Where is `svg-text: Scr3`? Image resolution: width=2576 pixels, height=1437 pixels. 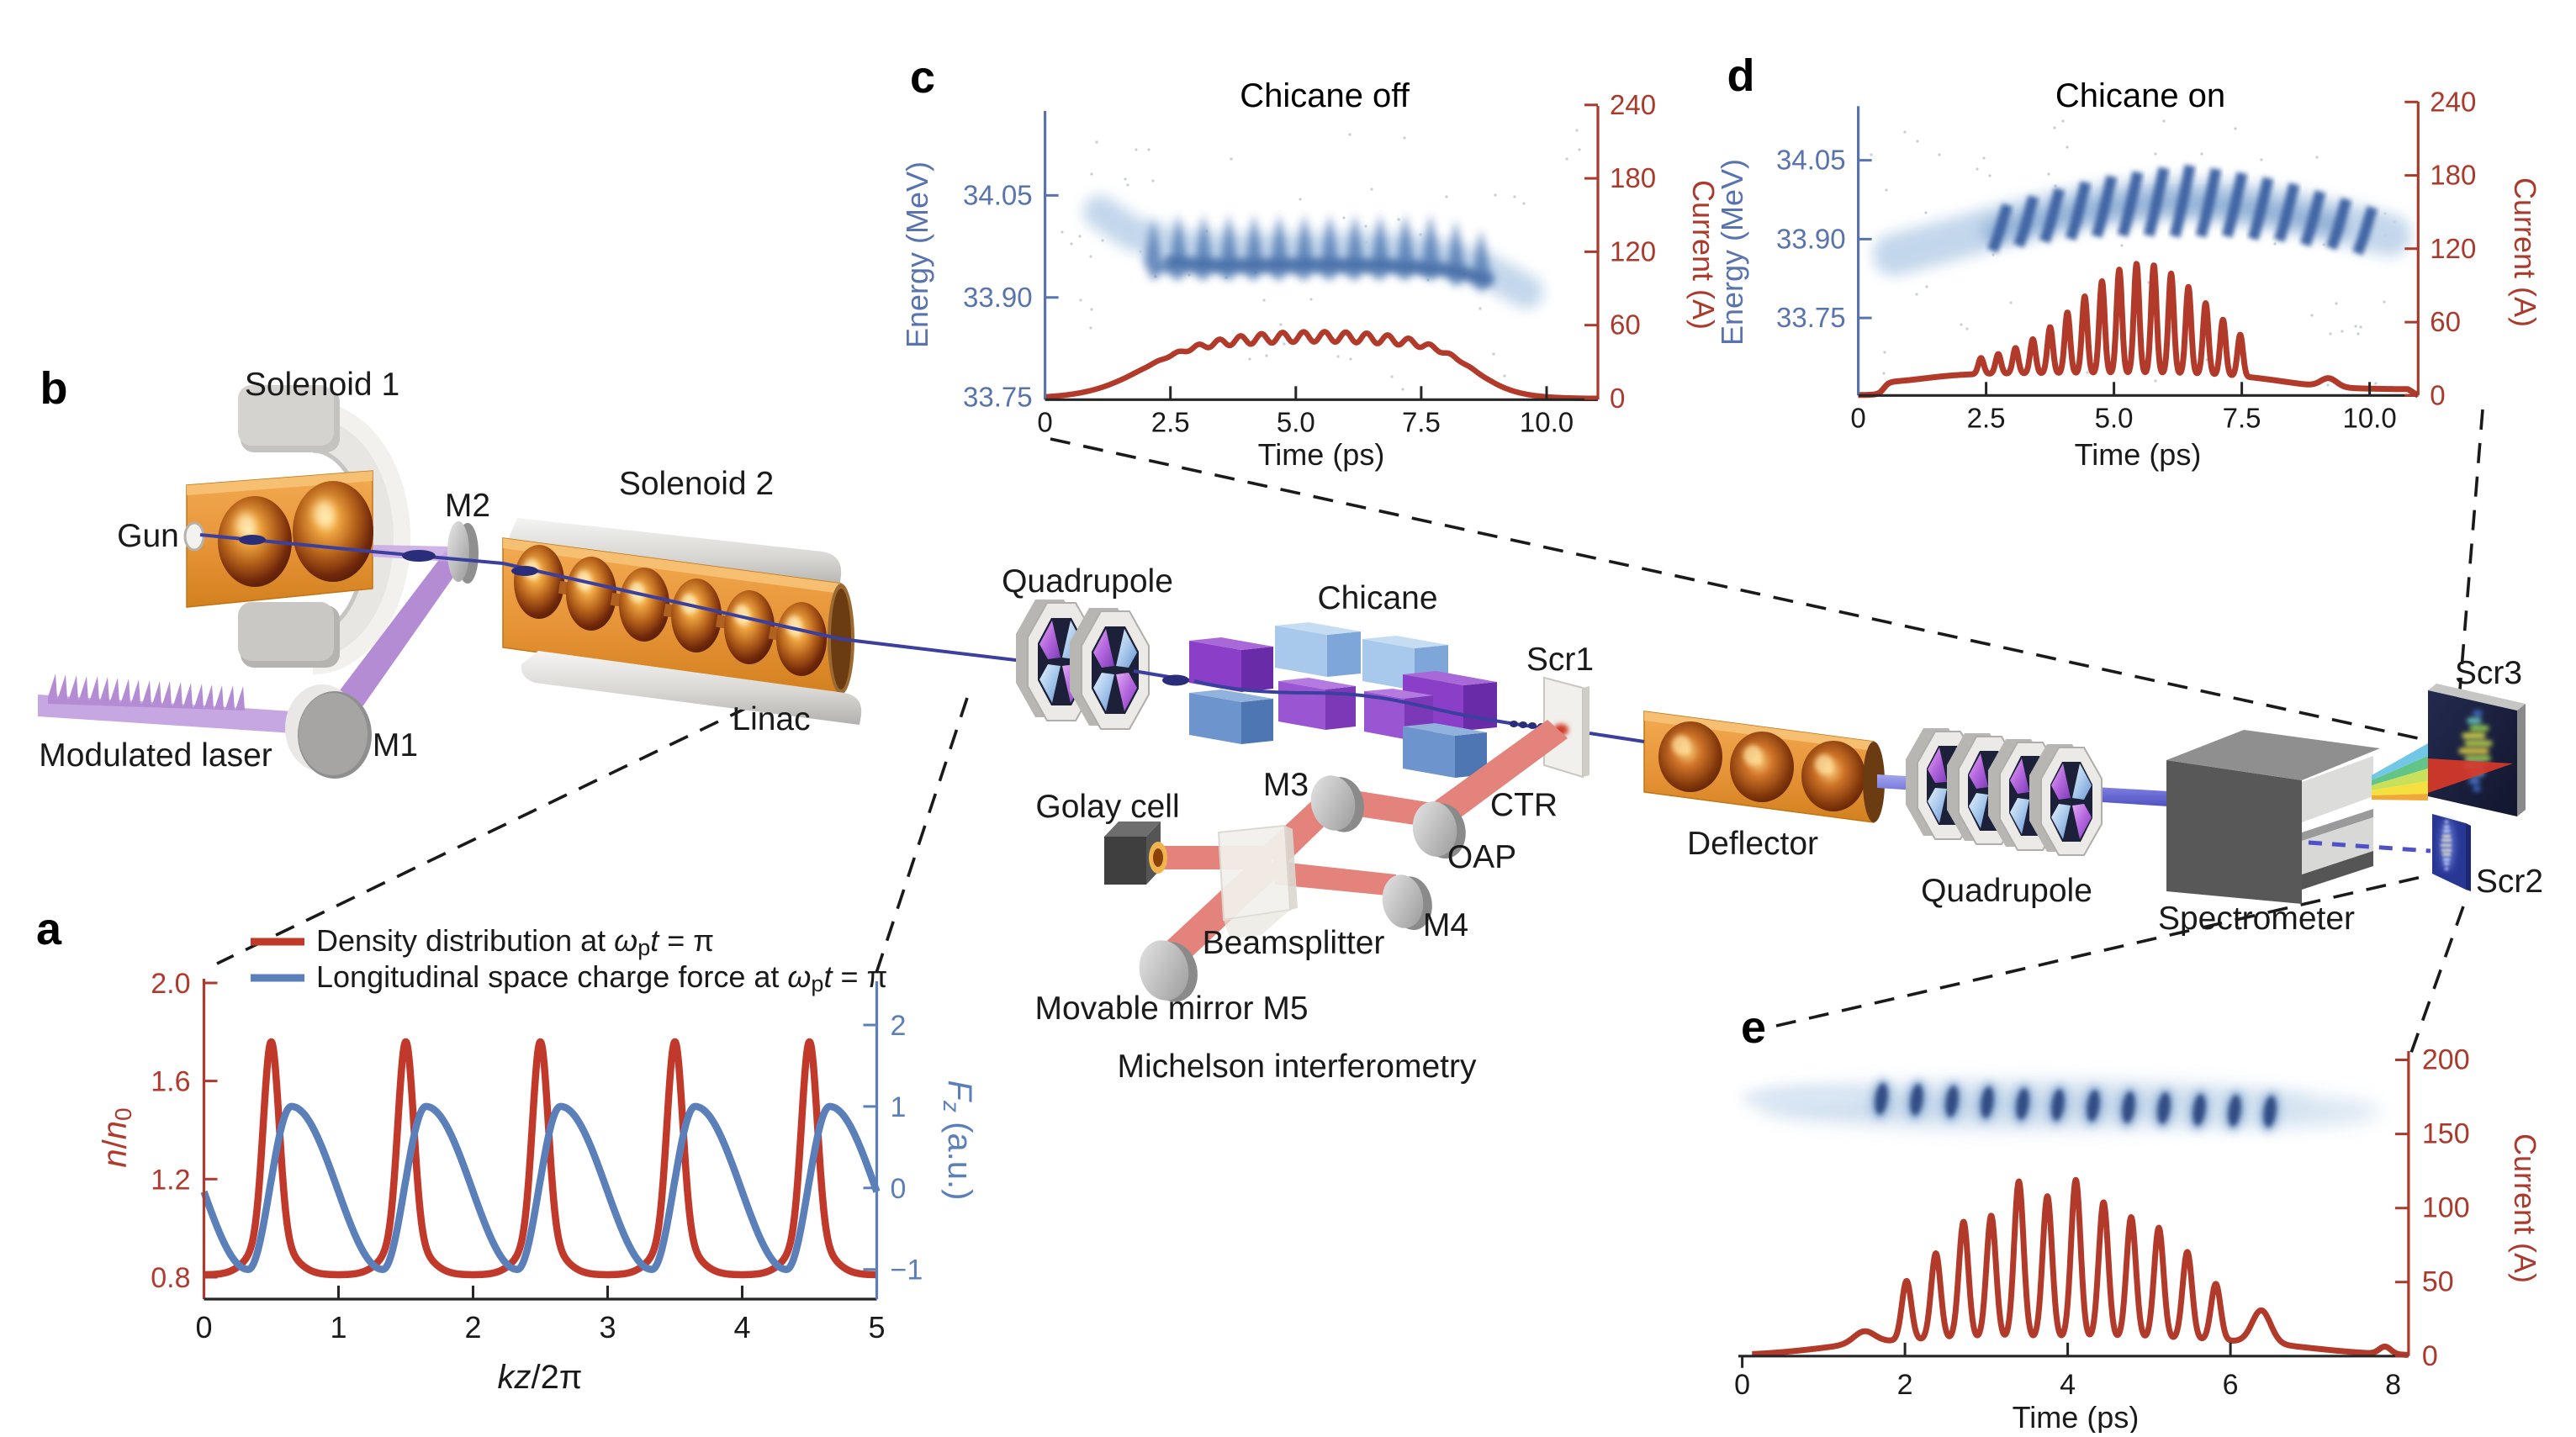
svg-text: Scr3 is located at coordinates (2488, 673).